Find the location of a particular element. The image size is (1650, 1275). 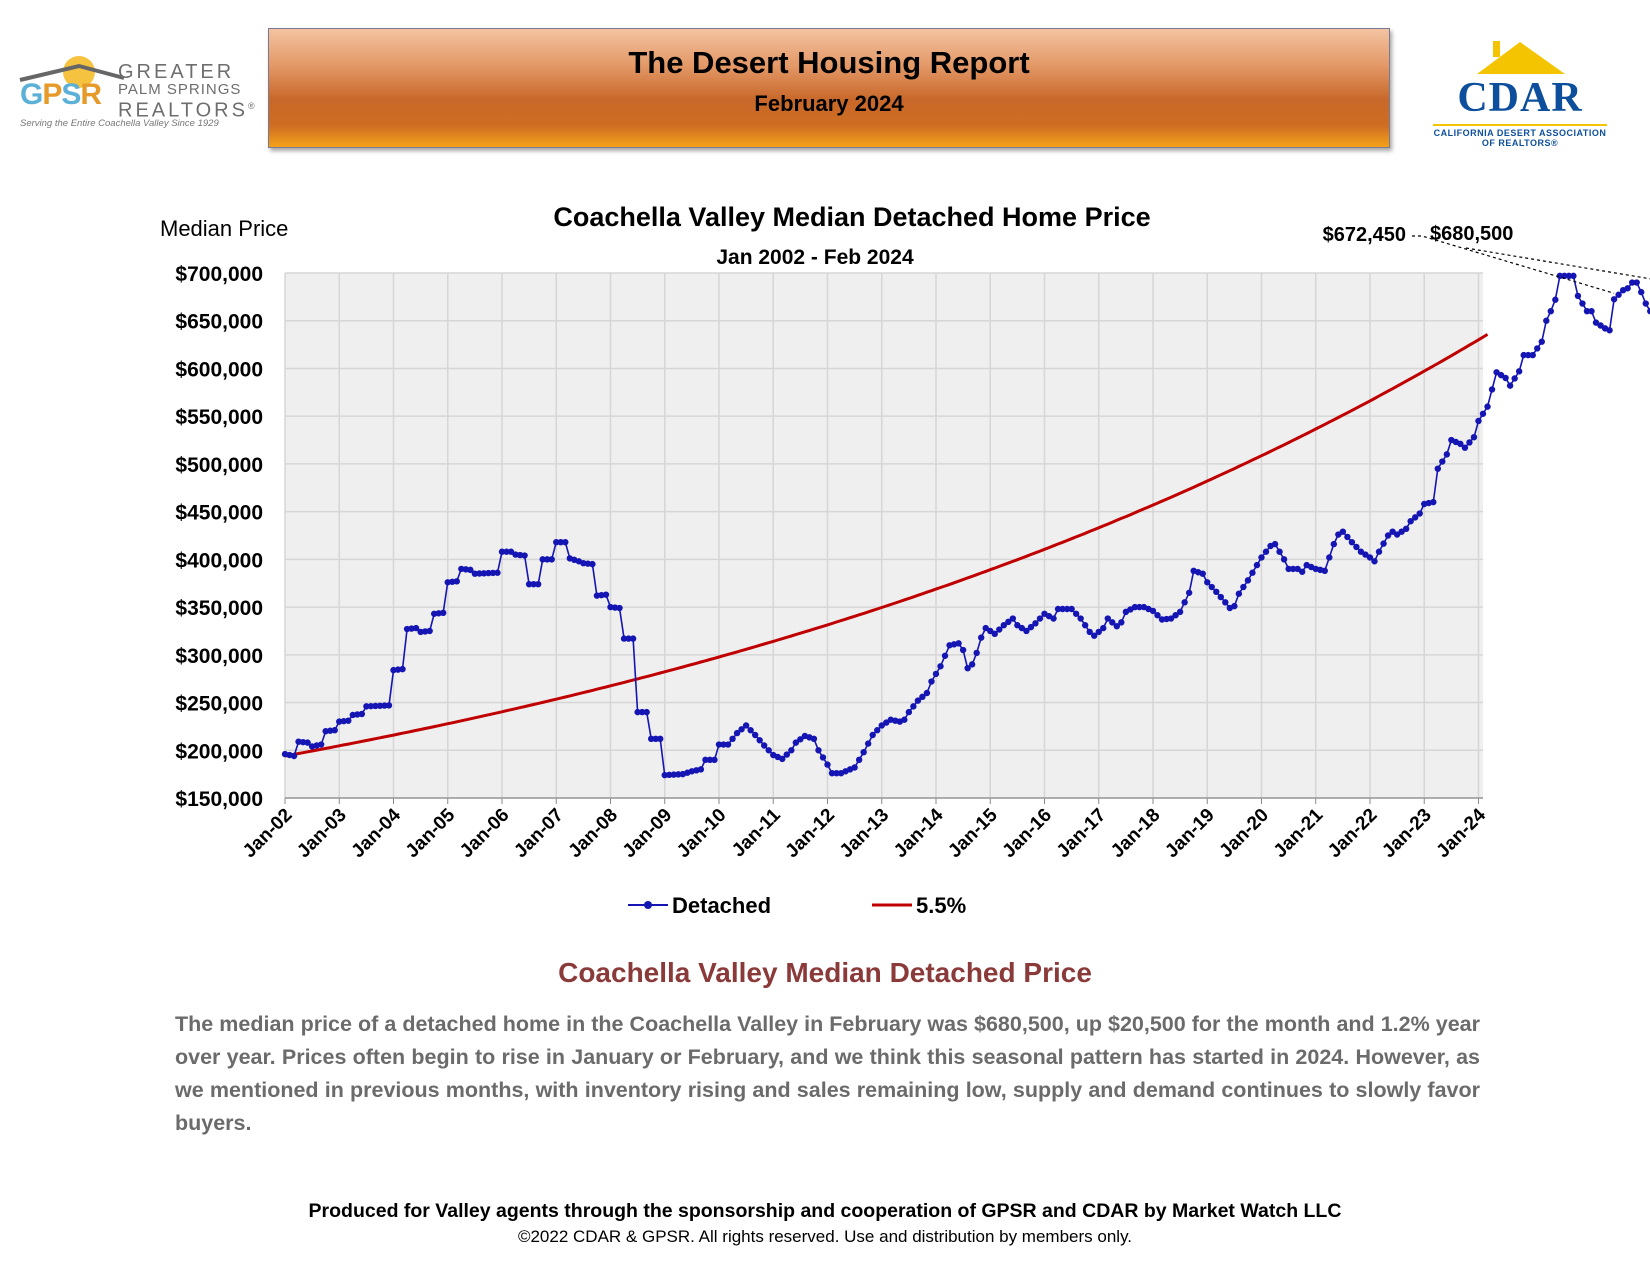

gpsr-name: GREATER PALM SPRINGS REALTORS® is located at coordinates (188, 91).